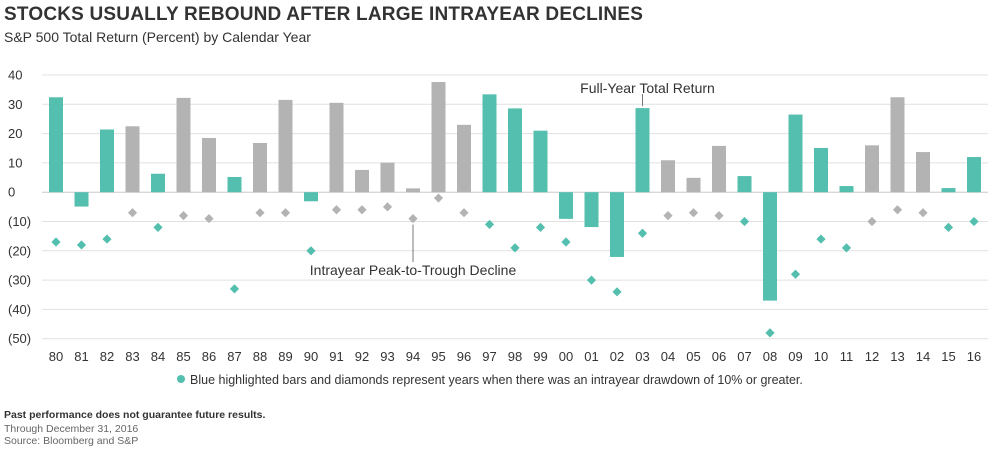 Image resolution: width=990 pixels, height=449 pixels. What do you see at coordinates (158, 356) in the screenshot?
I see `x-tick-label: 84` at bounding box center [158, 356].